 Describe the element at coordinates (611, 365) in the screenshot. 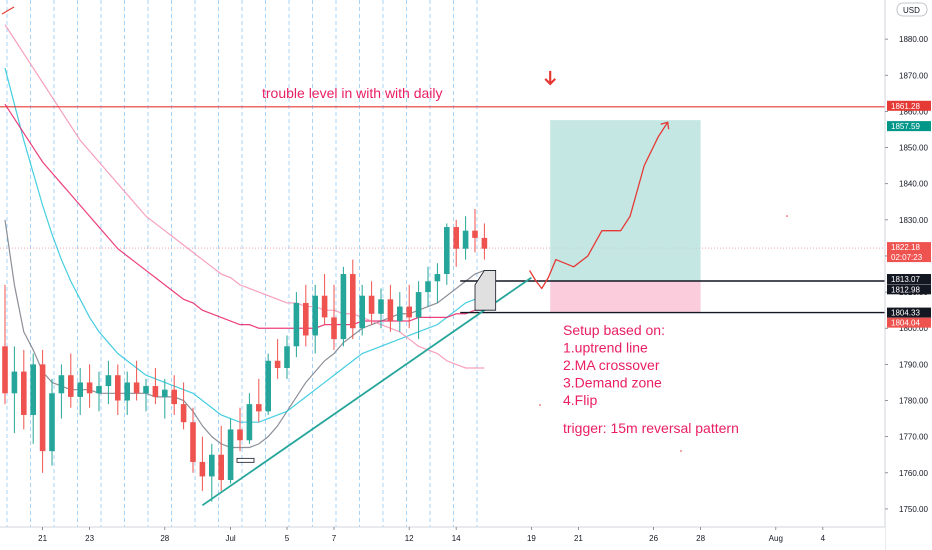

I see `setup-line: 2.MA crossover` at that location.